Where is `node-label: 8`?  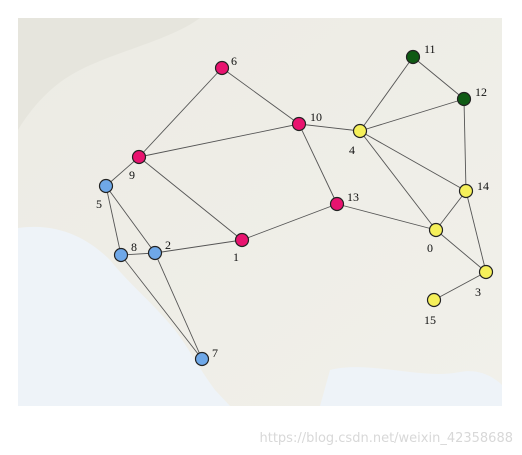
node-label: 8 is located at coordinates (134, 247).